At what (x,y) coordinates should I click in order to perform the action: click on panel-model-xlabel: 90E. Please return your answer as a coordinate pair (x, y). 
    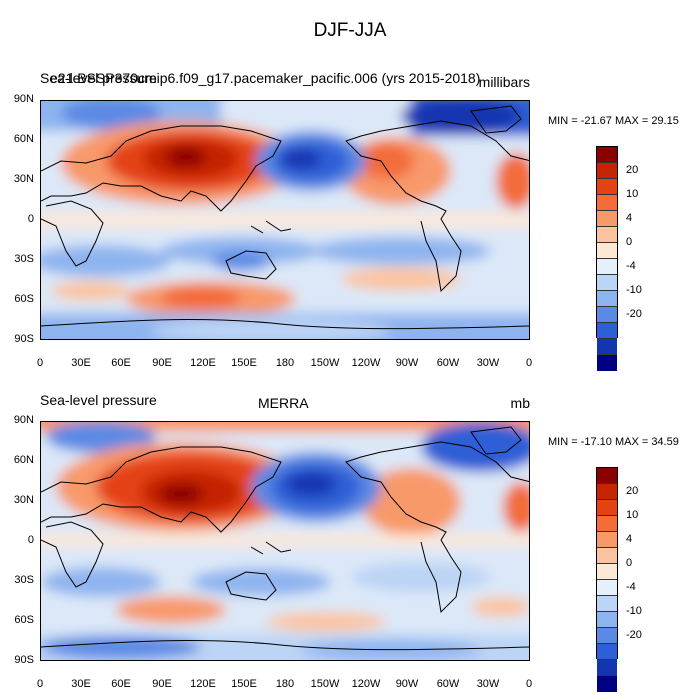
    Looking at the image, I should click on (162, 363).